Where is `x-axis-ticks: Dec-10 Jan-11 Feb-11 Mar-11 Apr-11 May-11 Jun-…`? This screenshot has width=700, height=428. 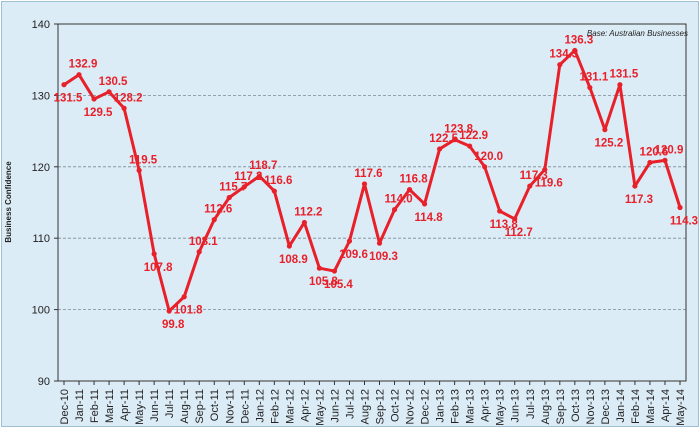 x-axis-ticks: Dec-10 Jan-11 Feb-11 Mar-11 Apr-11 May-11 Jun-… is located at coordinates (373, 403).